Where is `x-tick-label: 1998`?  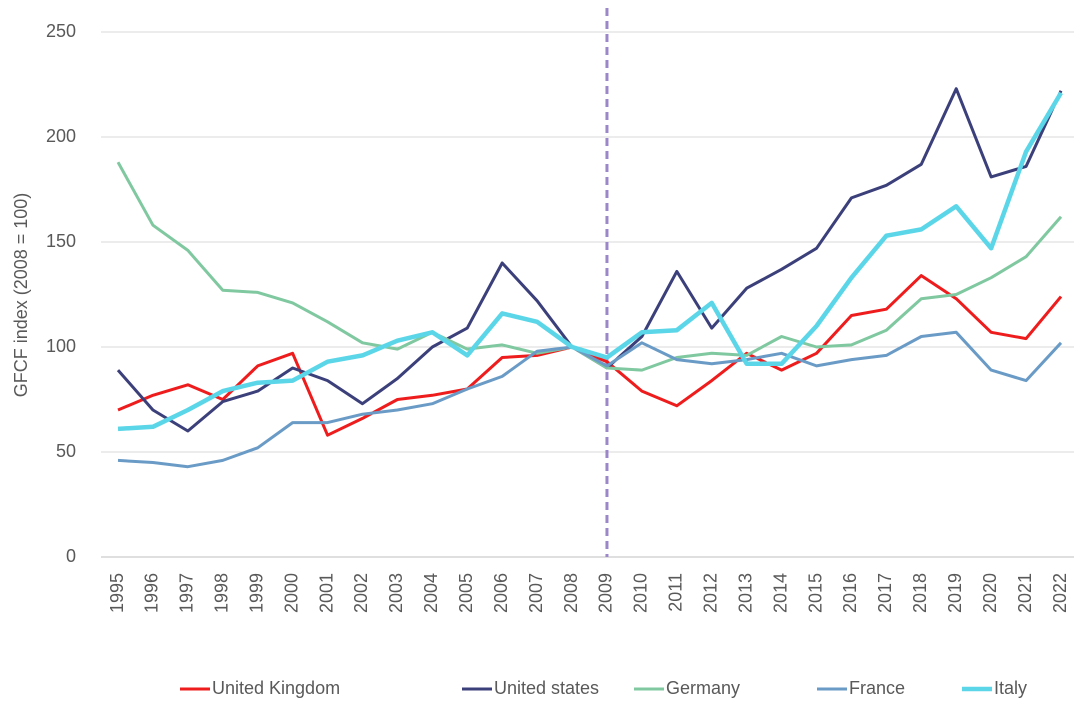
x-tick-label: 1998 is located at coordinates (222, 593).